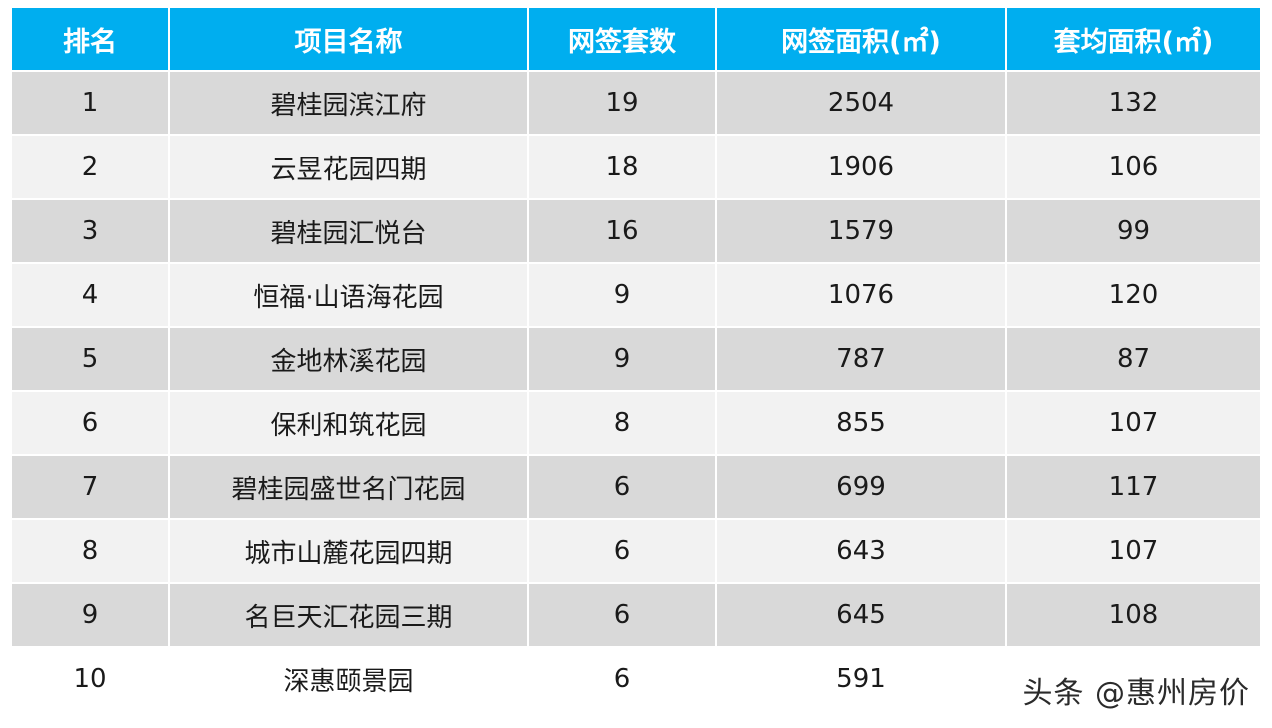 This screenshot has height=728, width=1272. Describe the element at coordinates (91, 424) in the screenshot. I see `cell-rank: 6` at that location.